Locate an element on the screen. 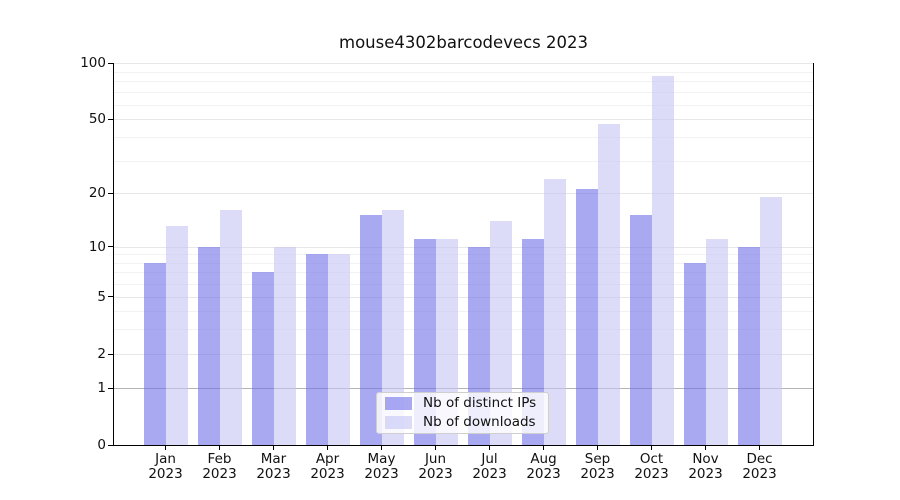  bar-downloads-feb is located at coordinates (230, 327).